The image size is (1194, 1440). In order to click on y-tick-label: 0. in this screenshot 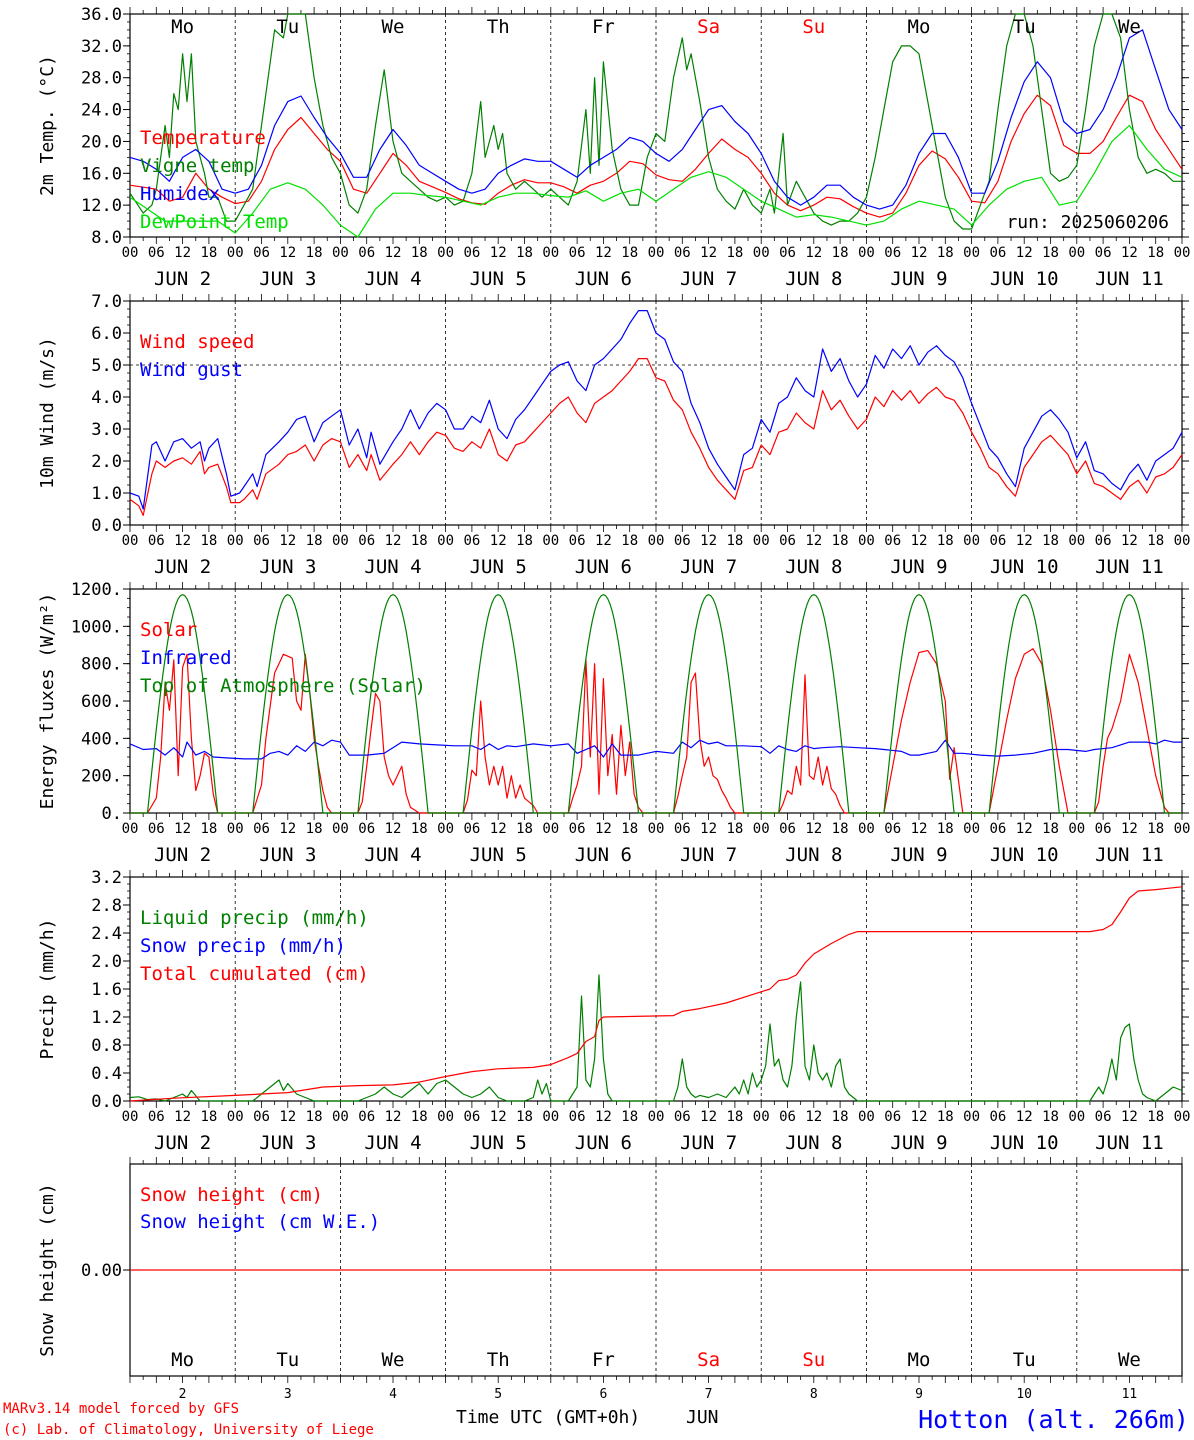, I will do `click(112, 814)`.